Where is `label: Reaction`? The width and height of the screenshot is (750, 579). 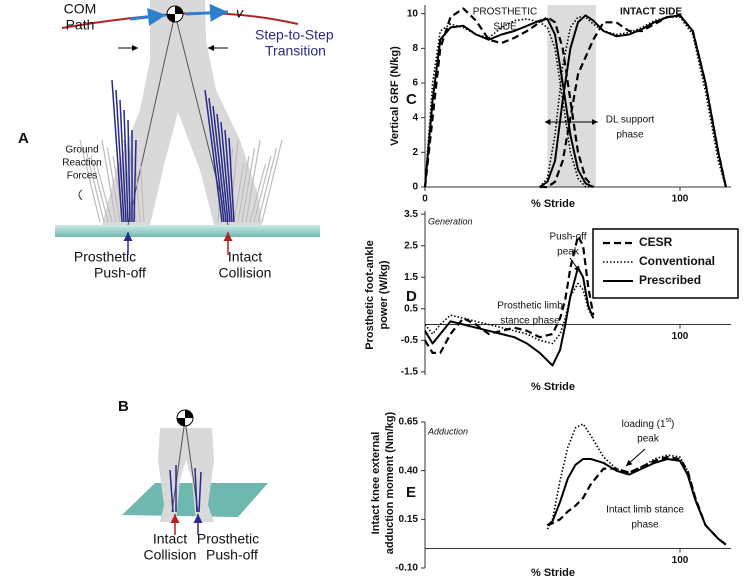
label: Reaction is located at coordinates (81, 163).